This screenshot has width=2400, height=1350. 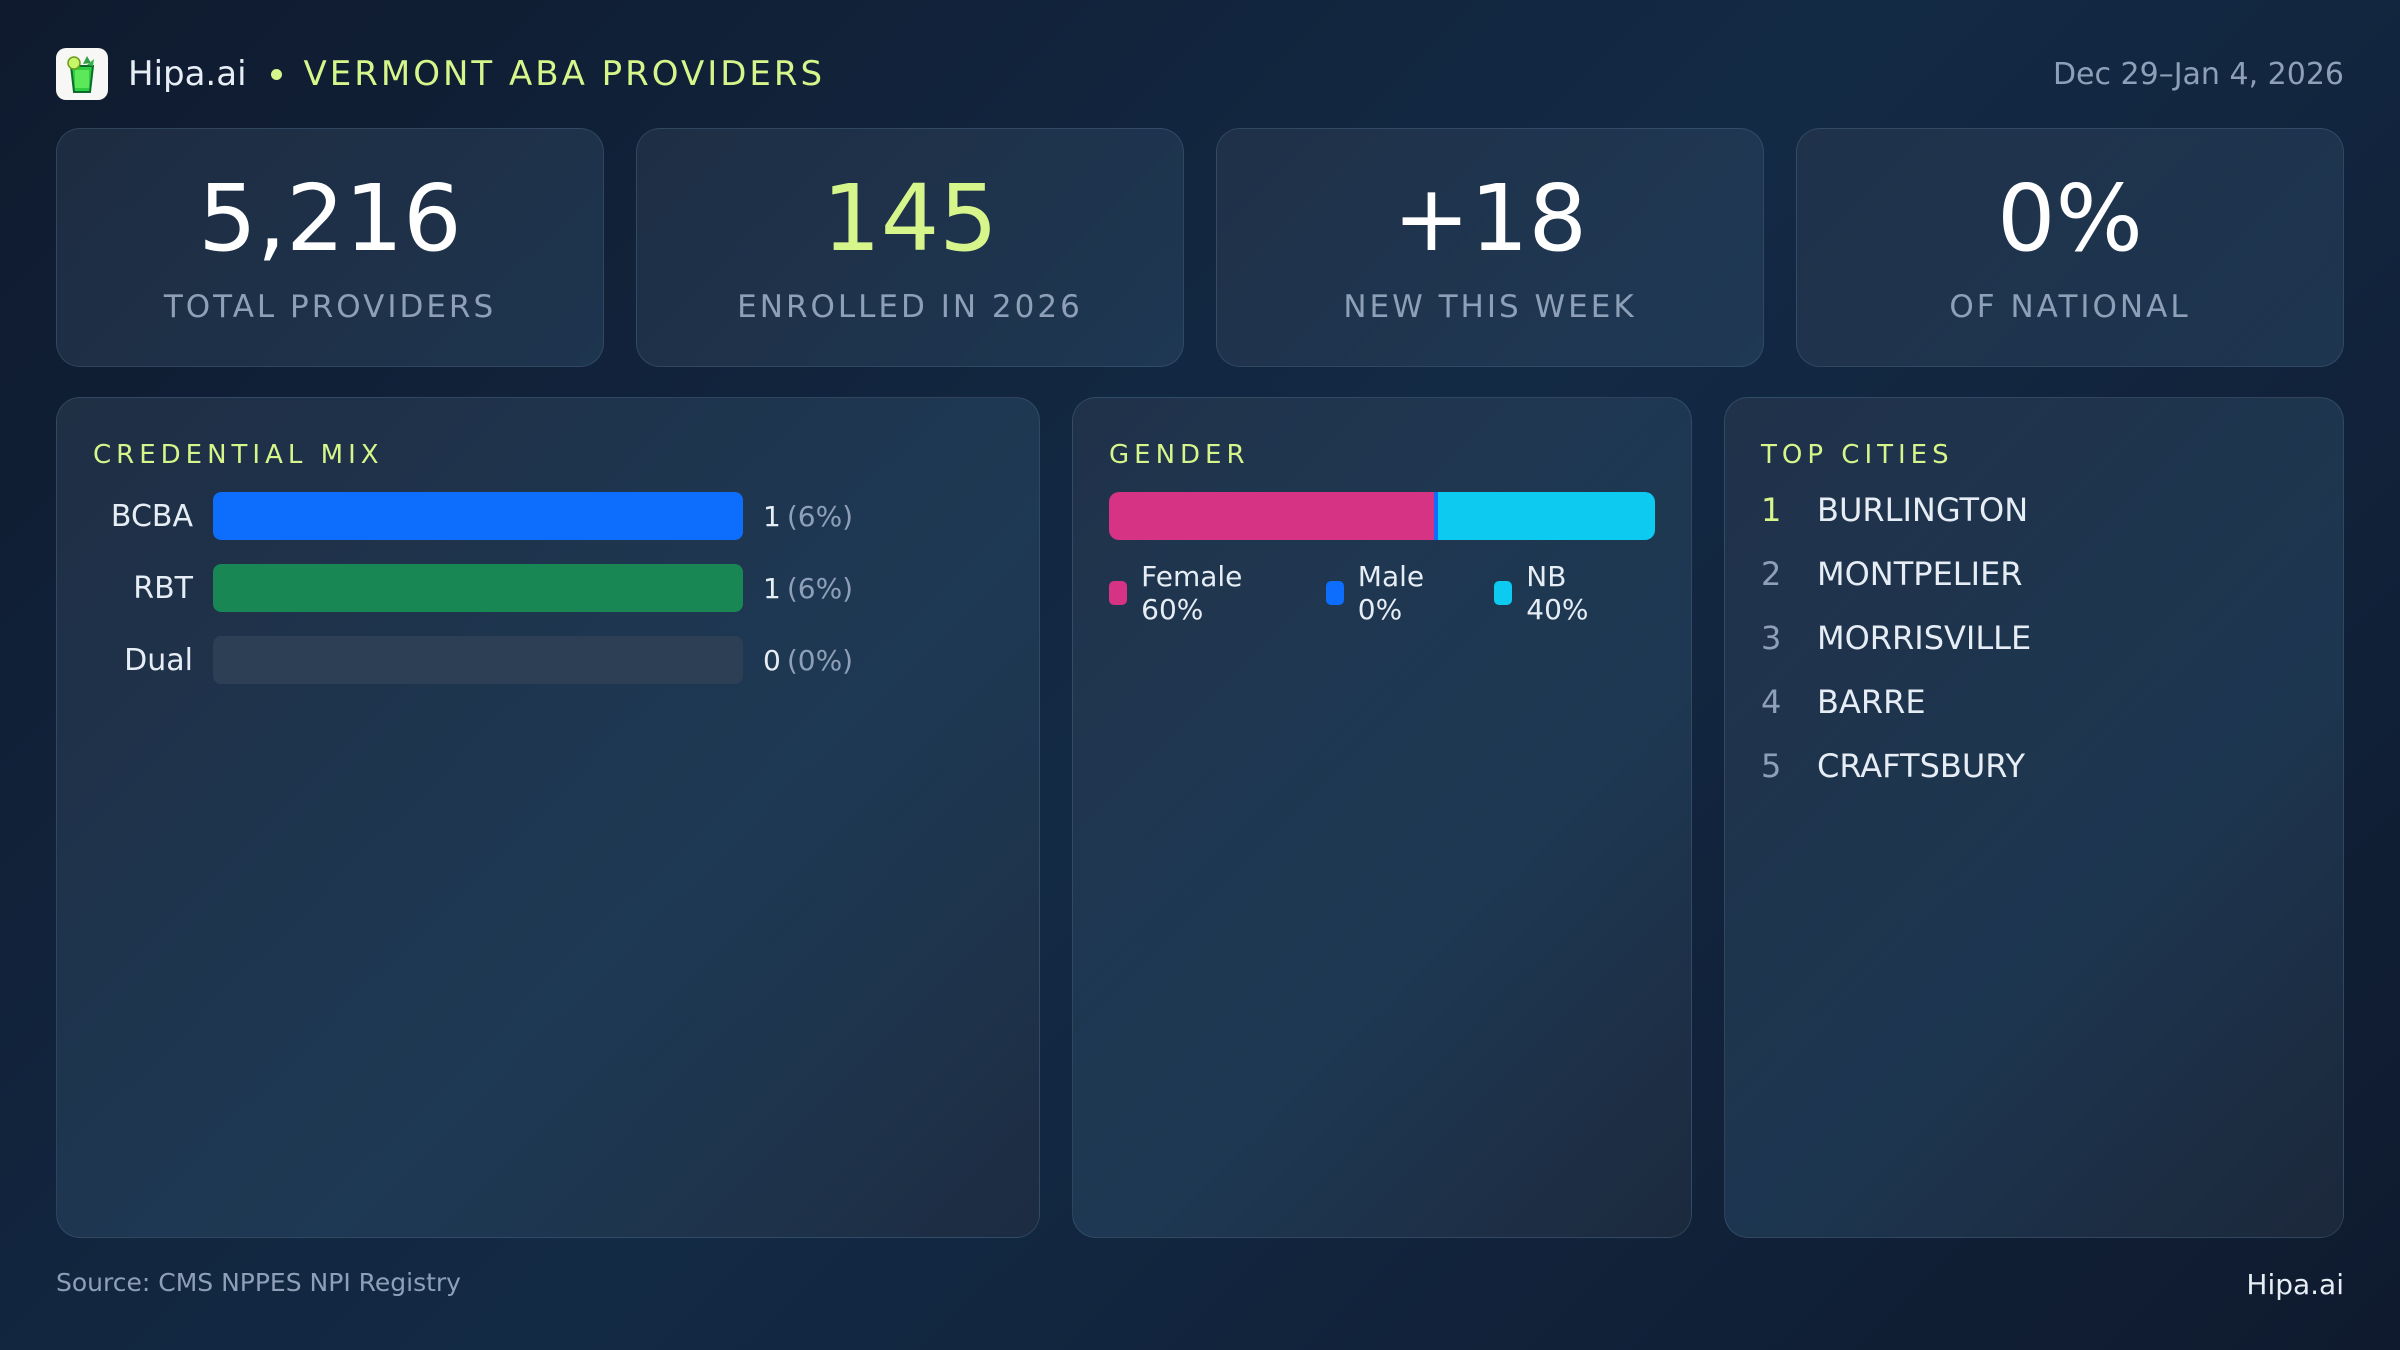 What do you see at coordinates (808, 660) in the screenshot?
I see `bar-value: 0 (0%)` at bounding box center [808, 660].